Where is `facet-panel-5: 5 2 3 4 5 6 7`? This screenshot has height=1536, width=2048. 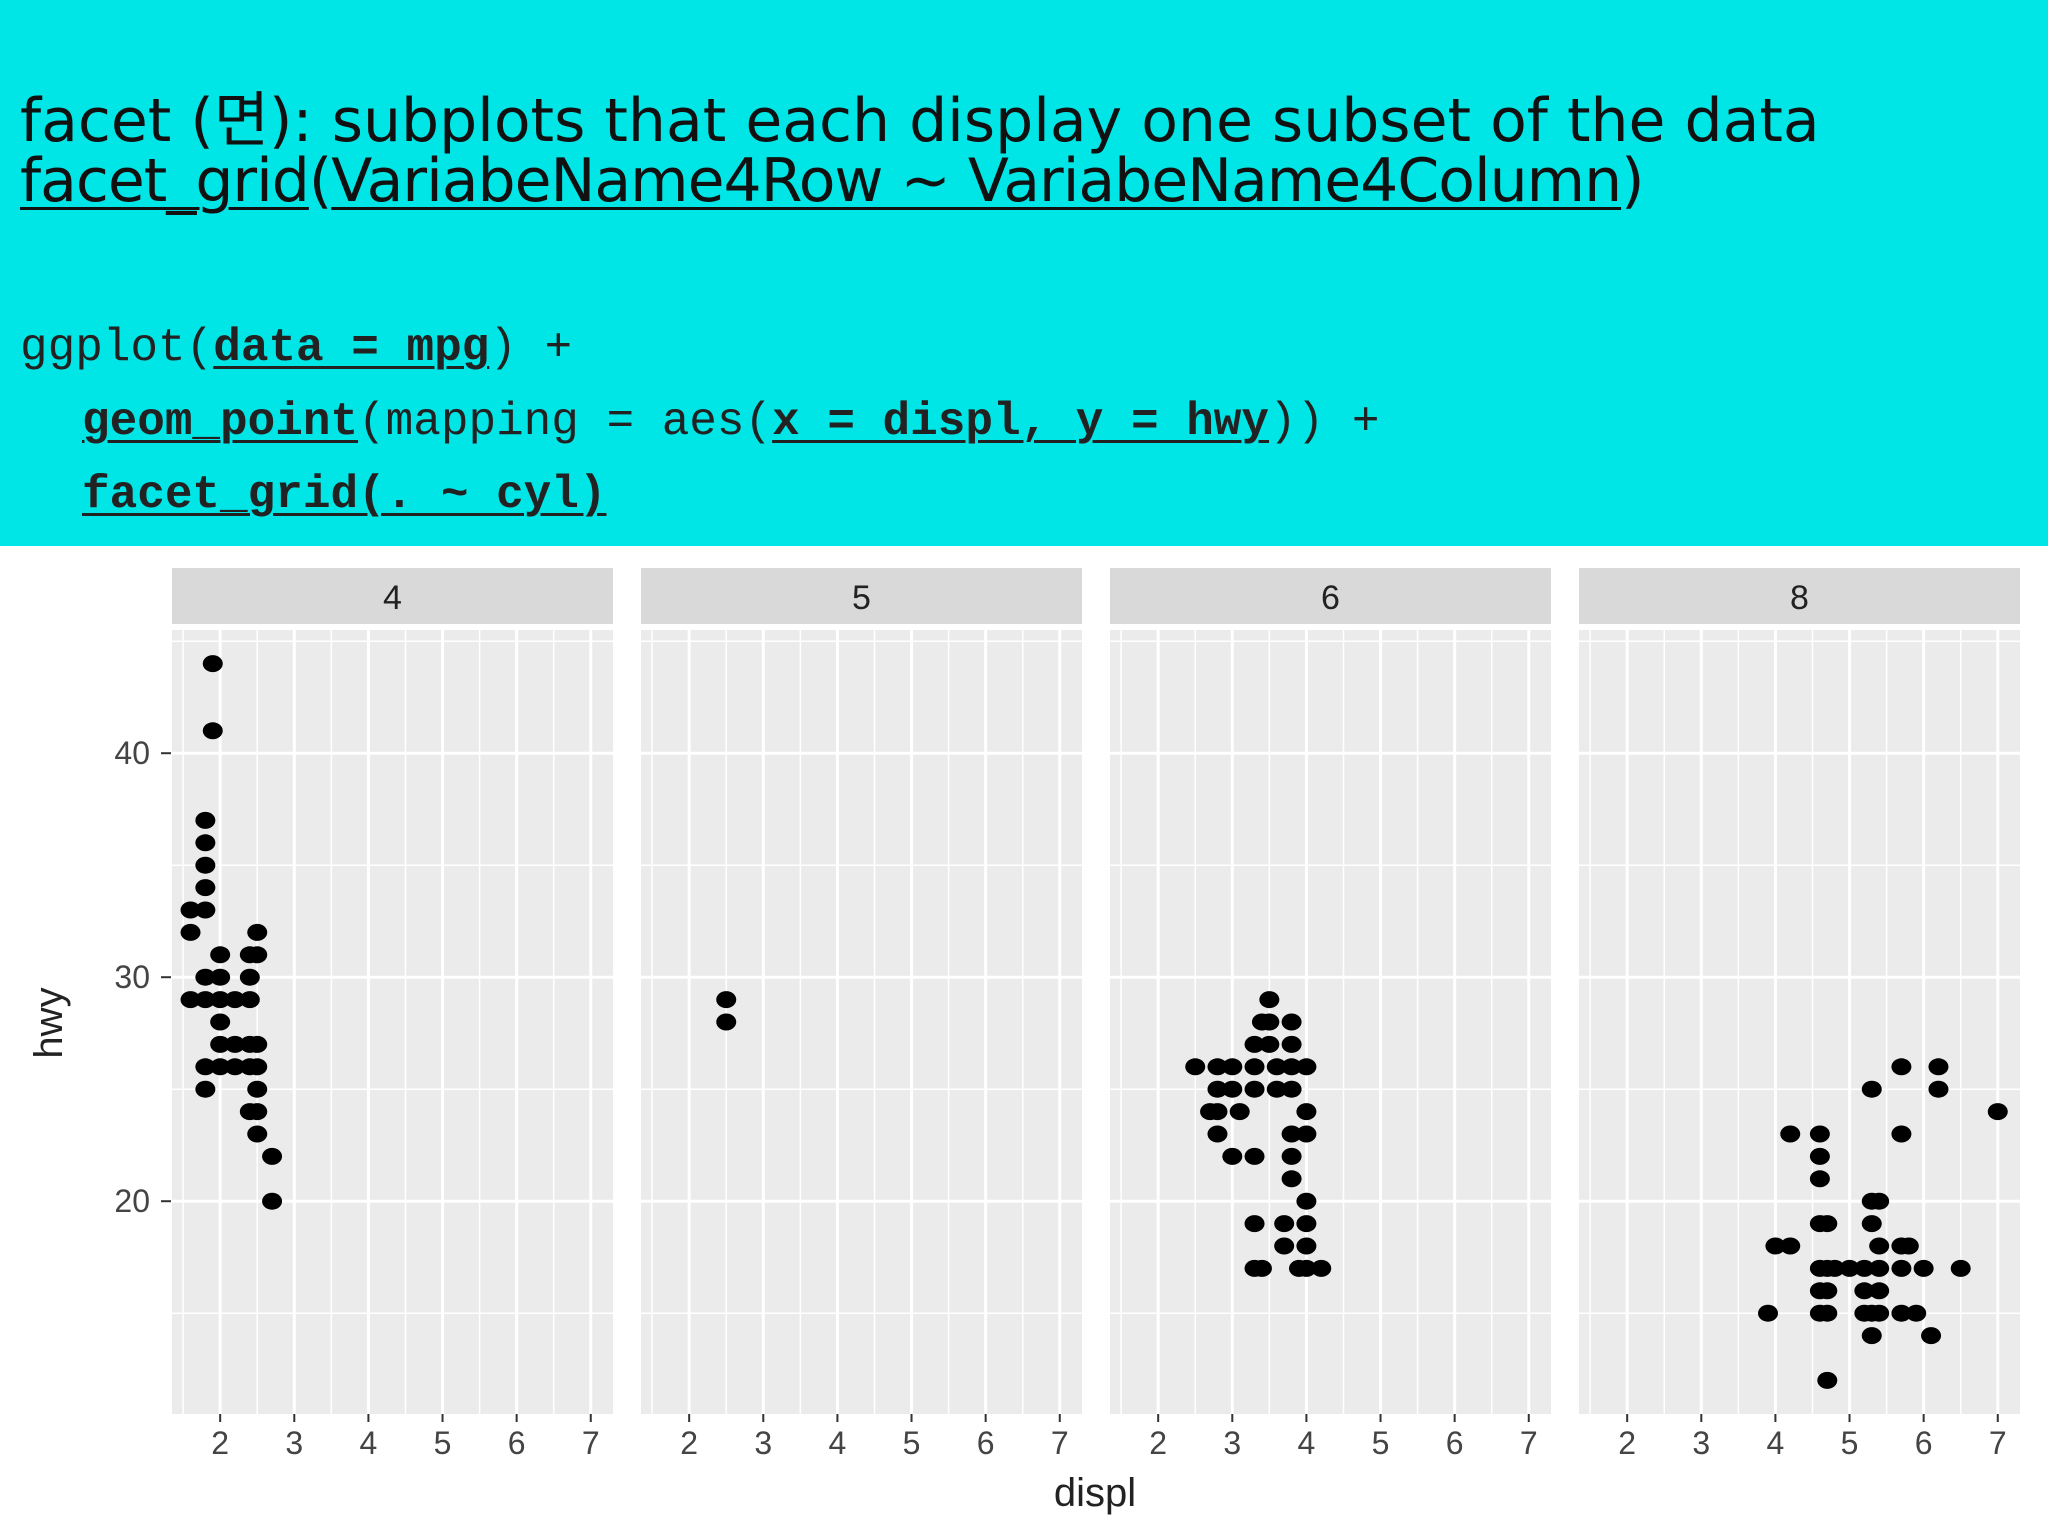 facet-panel-5: 5 2 3 4 5 6 7 is located at coordinates (861, 1014).